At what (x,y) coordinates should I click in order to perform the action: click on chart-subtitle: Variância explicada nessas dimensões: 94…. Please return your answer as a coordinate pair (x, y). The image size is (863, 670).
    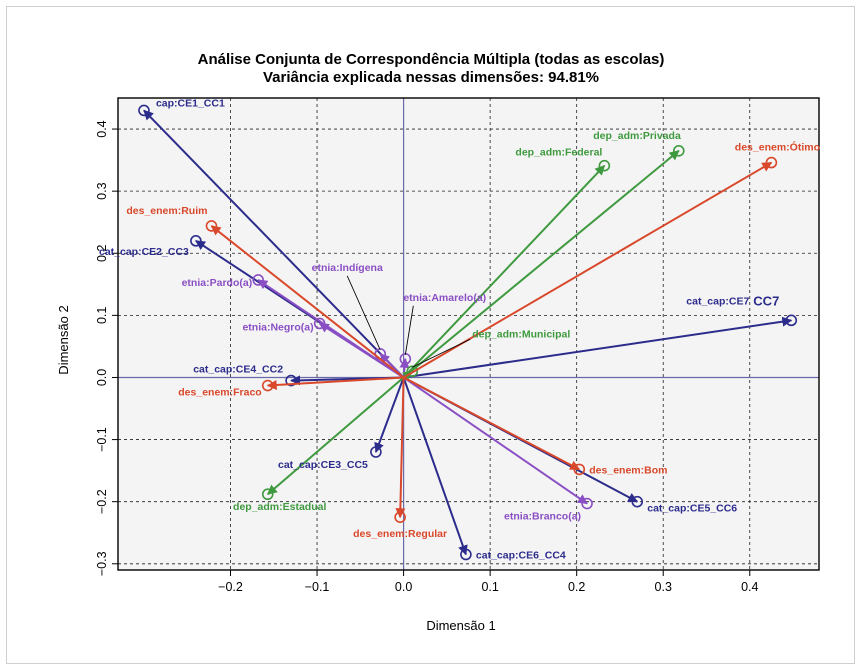
    Looking at the image, I should click on (431, 77).